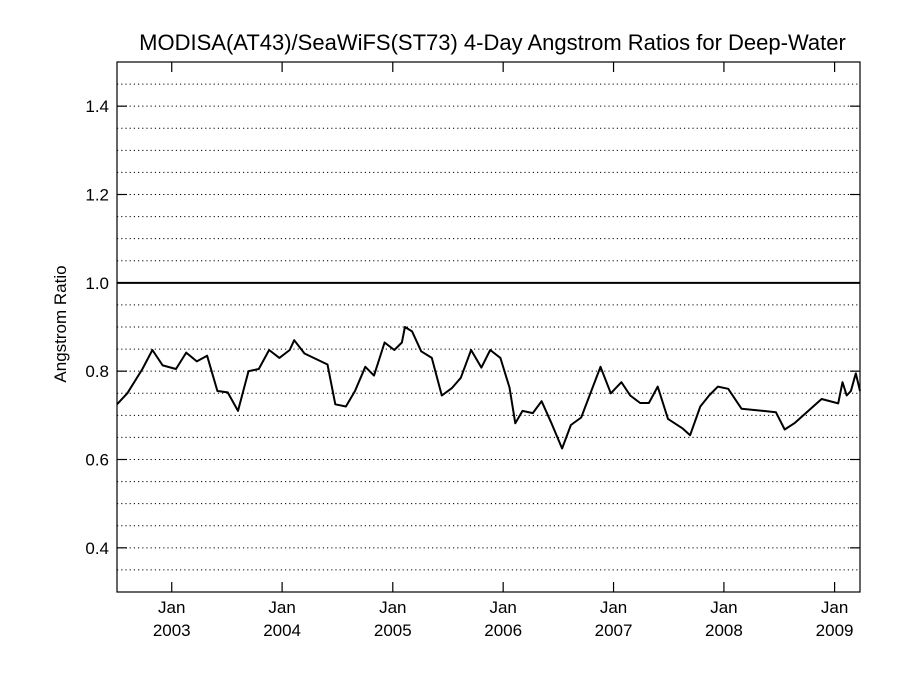 This screenshot has width=900, height=675. What do you see at coordinates (97, 460) in the screenshot?
I see `y-tick-label: 0.6` at bounding box center [97, 460].